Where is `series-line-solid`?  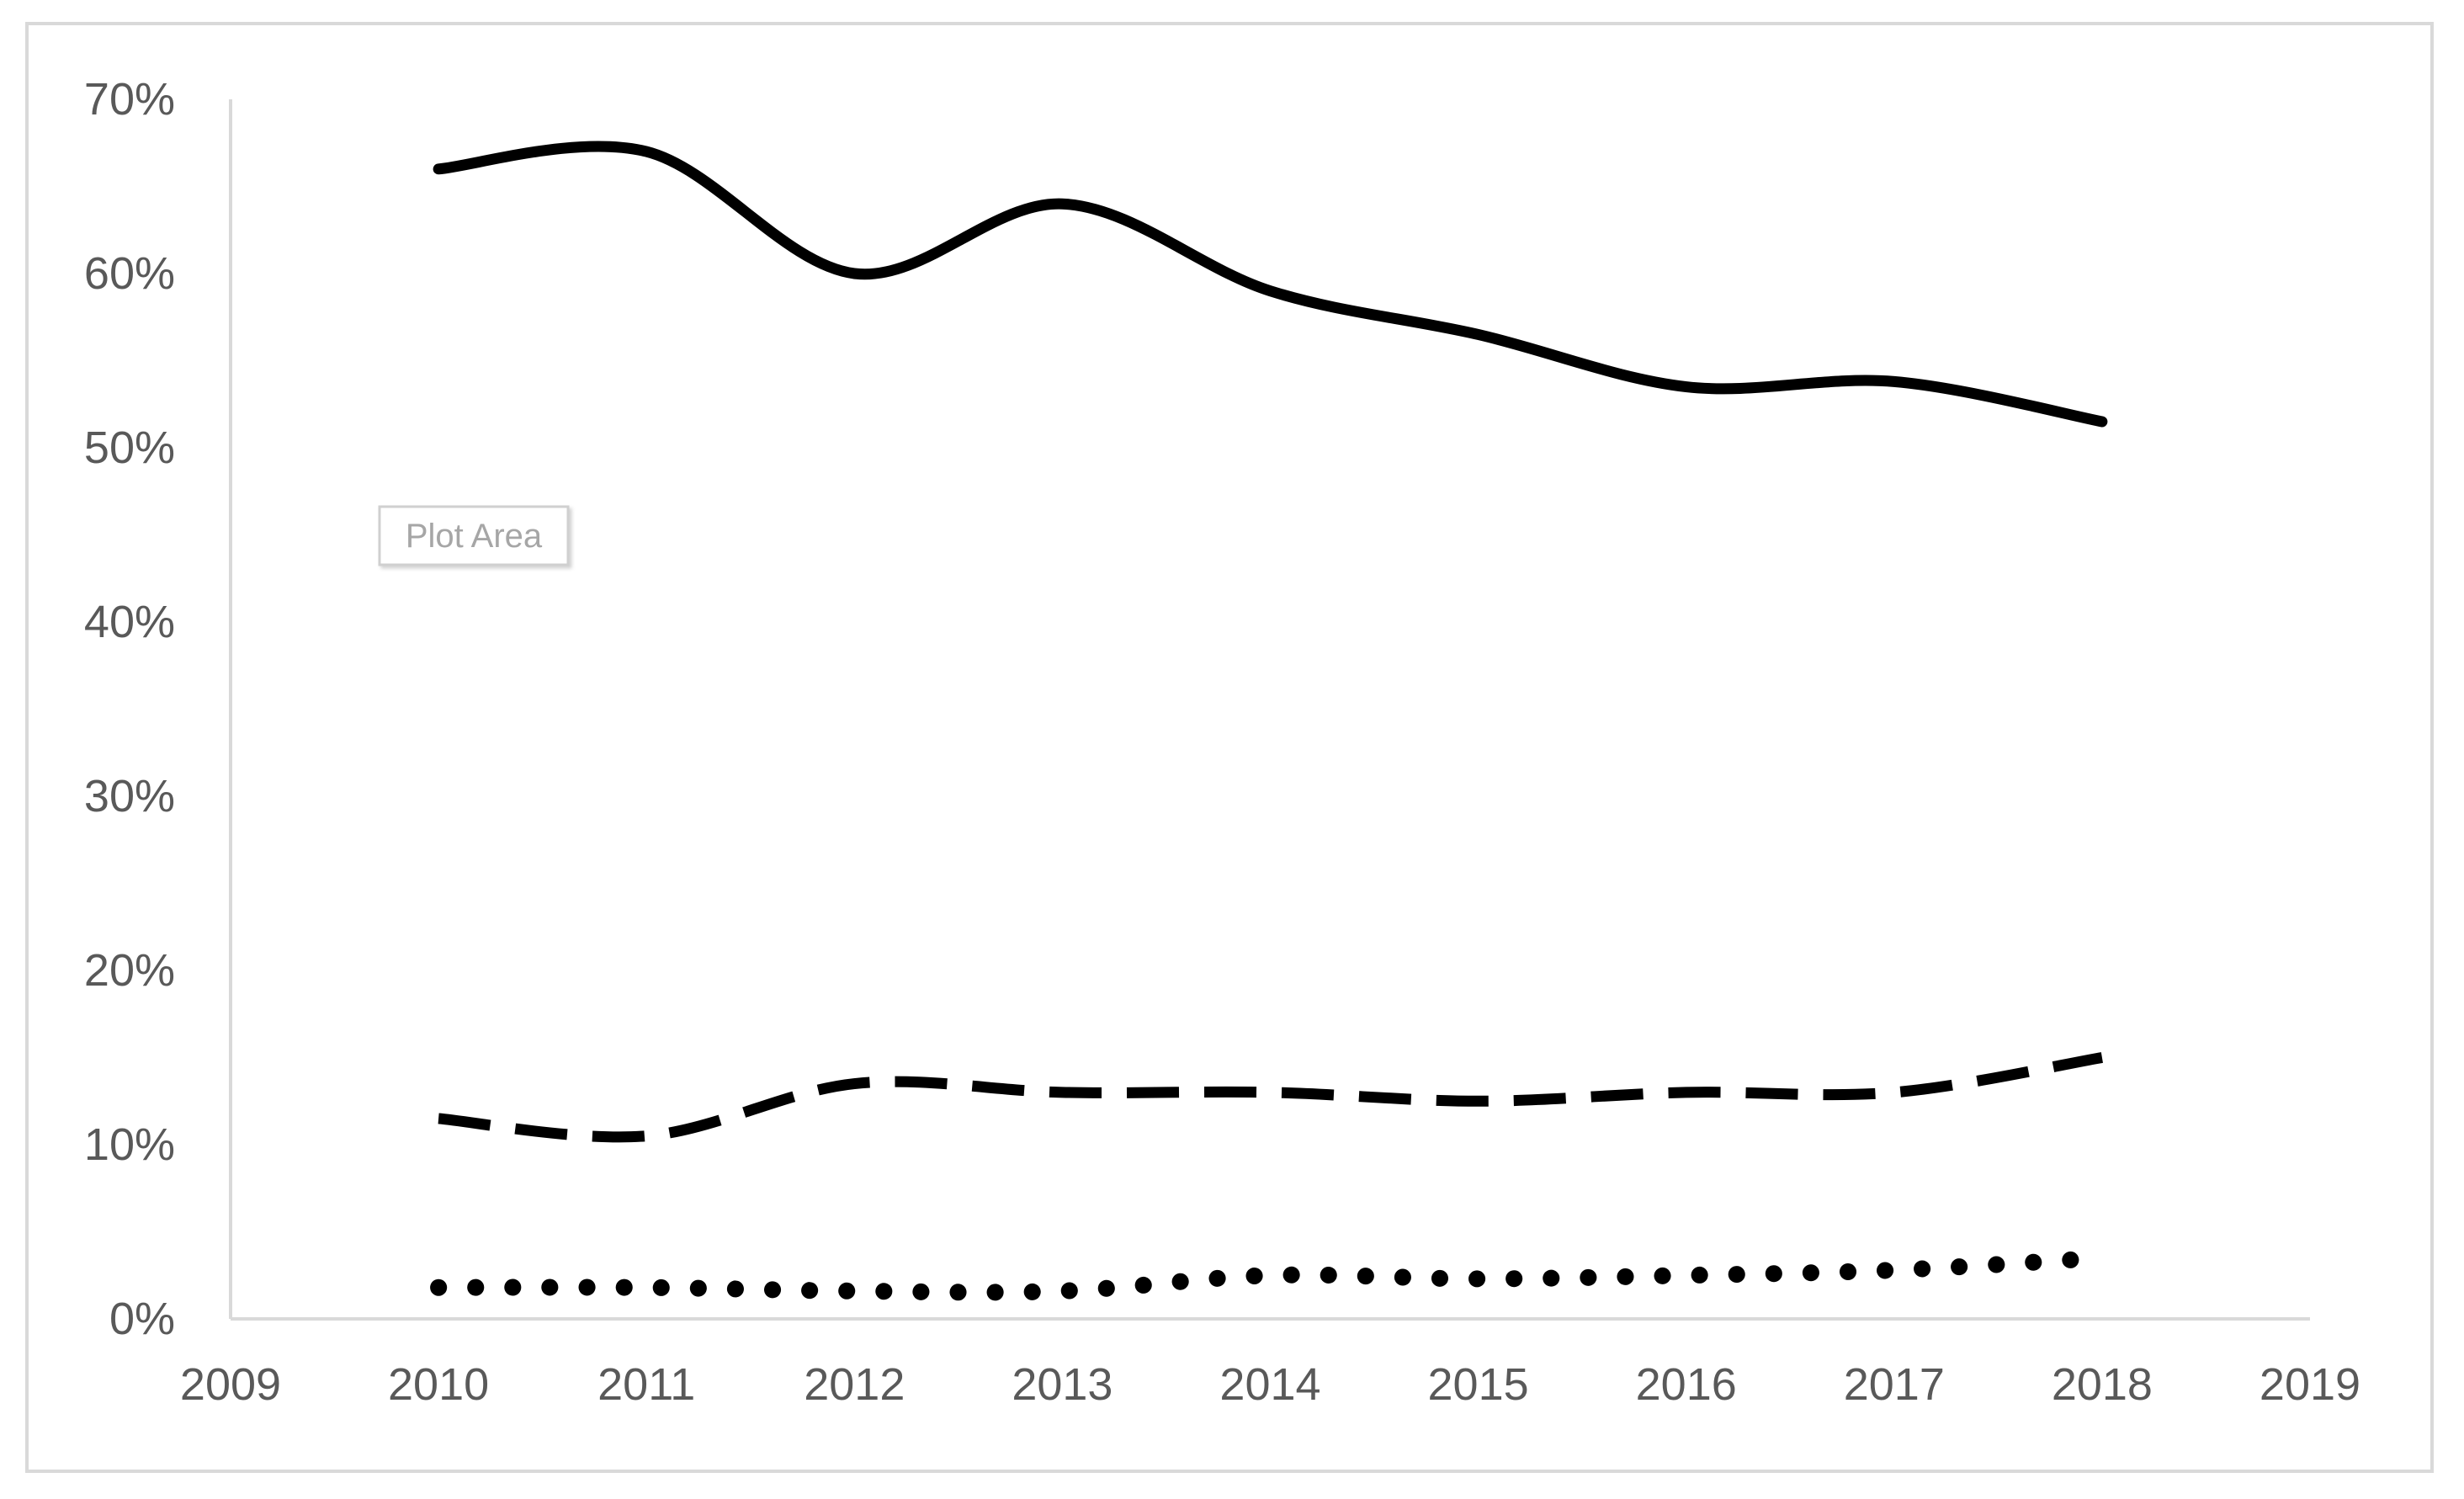 series-line-solid is located at coordinates (1270, 284).